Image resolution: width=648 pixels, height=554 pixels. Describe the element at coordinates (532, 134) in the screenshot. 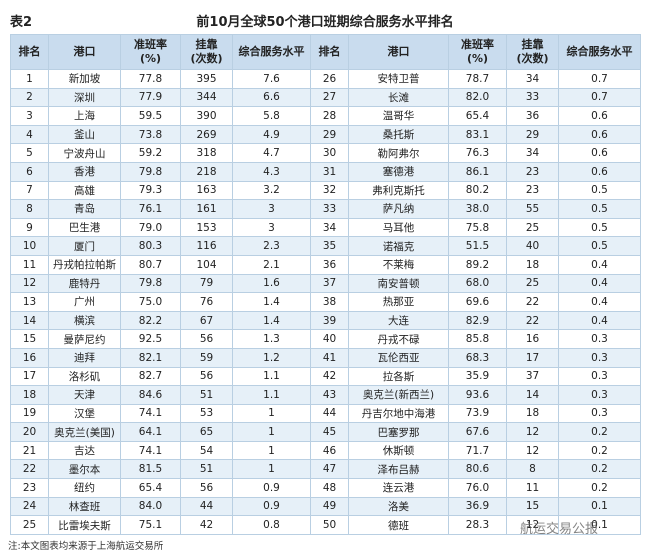

I see `table-cell: 29` at that location.